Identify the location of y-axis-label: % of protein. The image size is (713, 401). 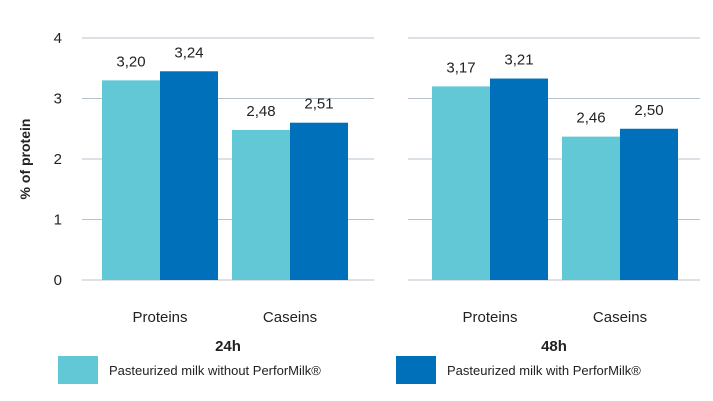
(25, 159).